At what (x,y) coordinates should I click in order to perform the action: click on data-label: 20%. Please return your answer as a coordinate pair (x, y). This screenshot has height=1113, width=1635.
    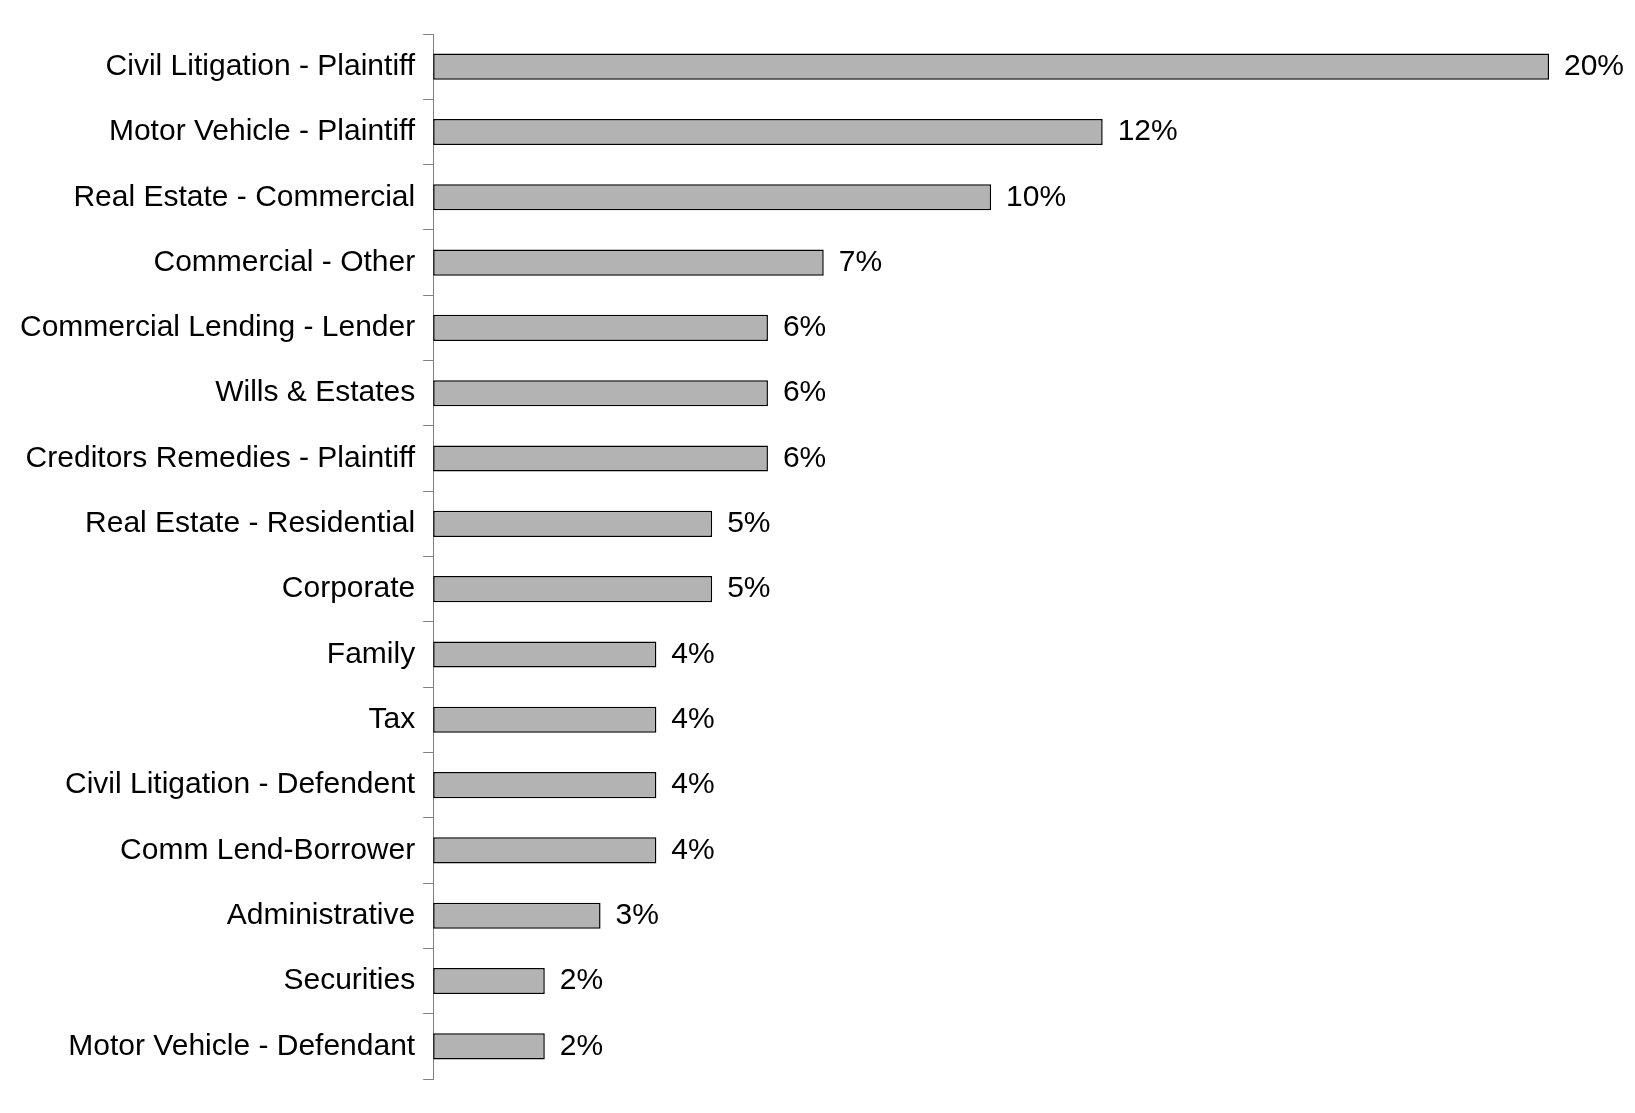
    Looking at the image, I should click on (1594, 64).